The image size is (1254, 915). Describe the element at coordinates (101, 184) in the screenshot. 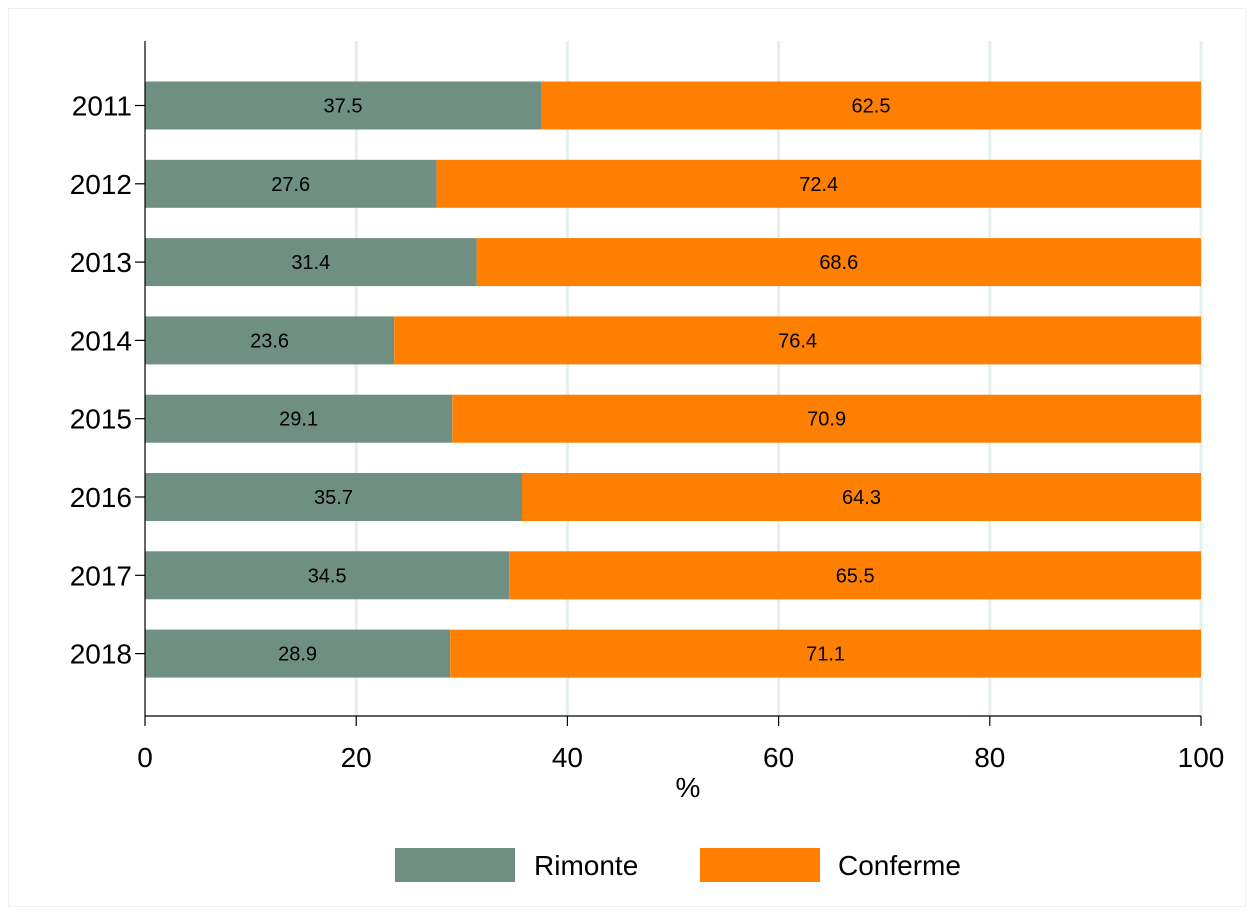

I see `y-tick-label: 2012` at that location.